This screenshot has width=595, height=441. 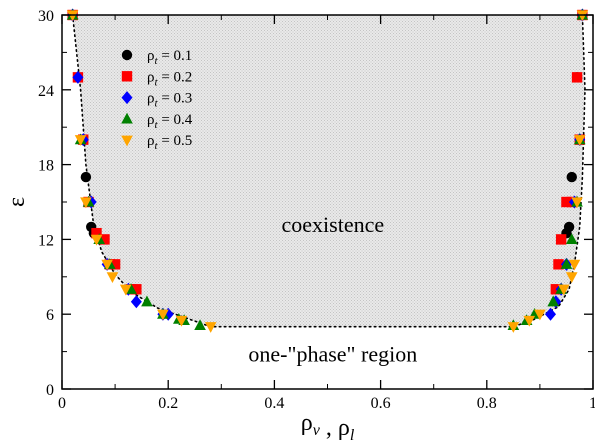 I want to click on legend-label: ρt = 0.1, so click(x=169, y=57).